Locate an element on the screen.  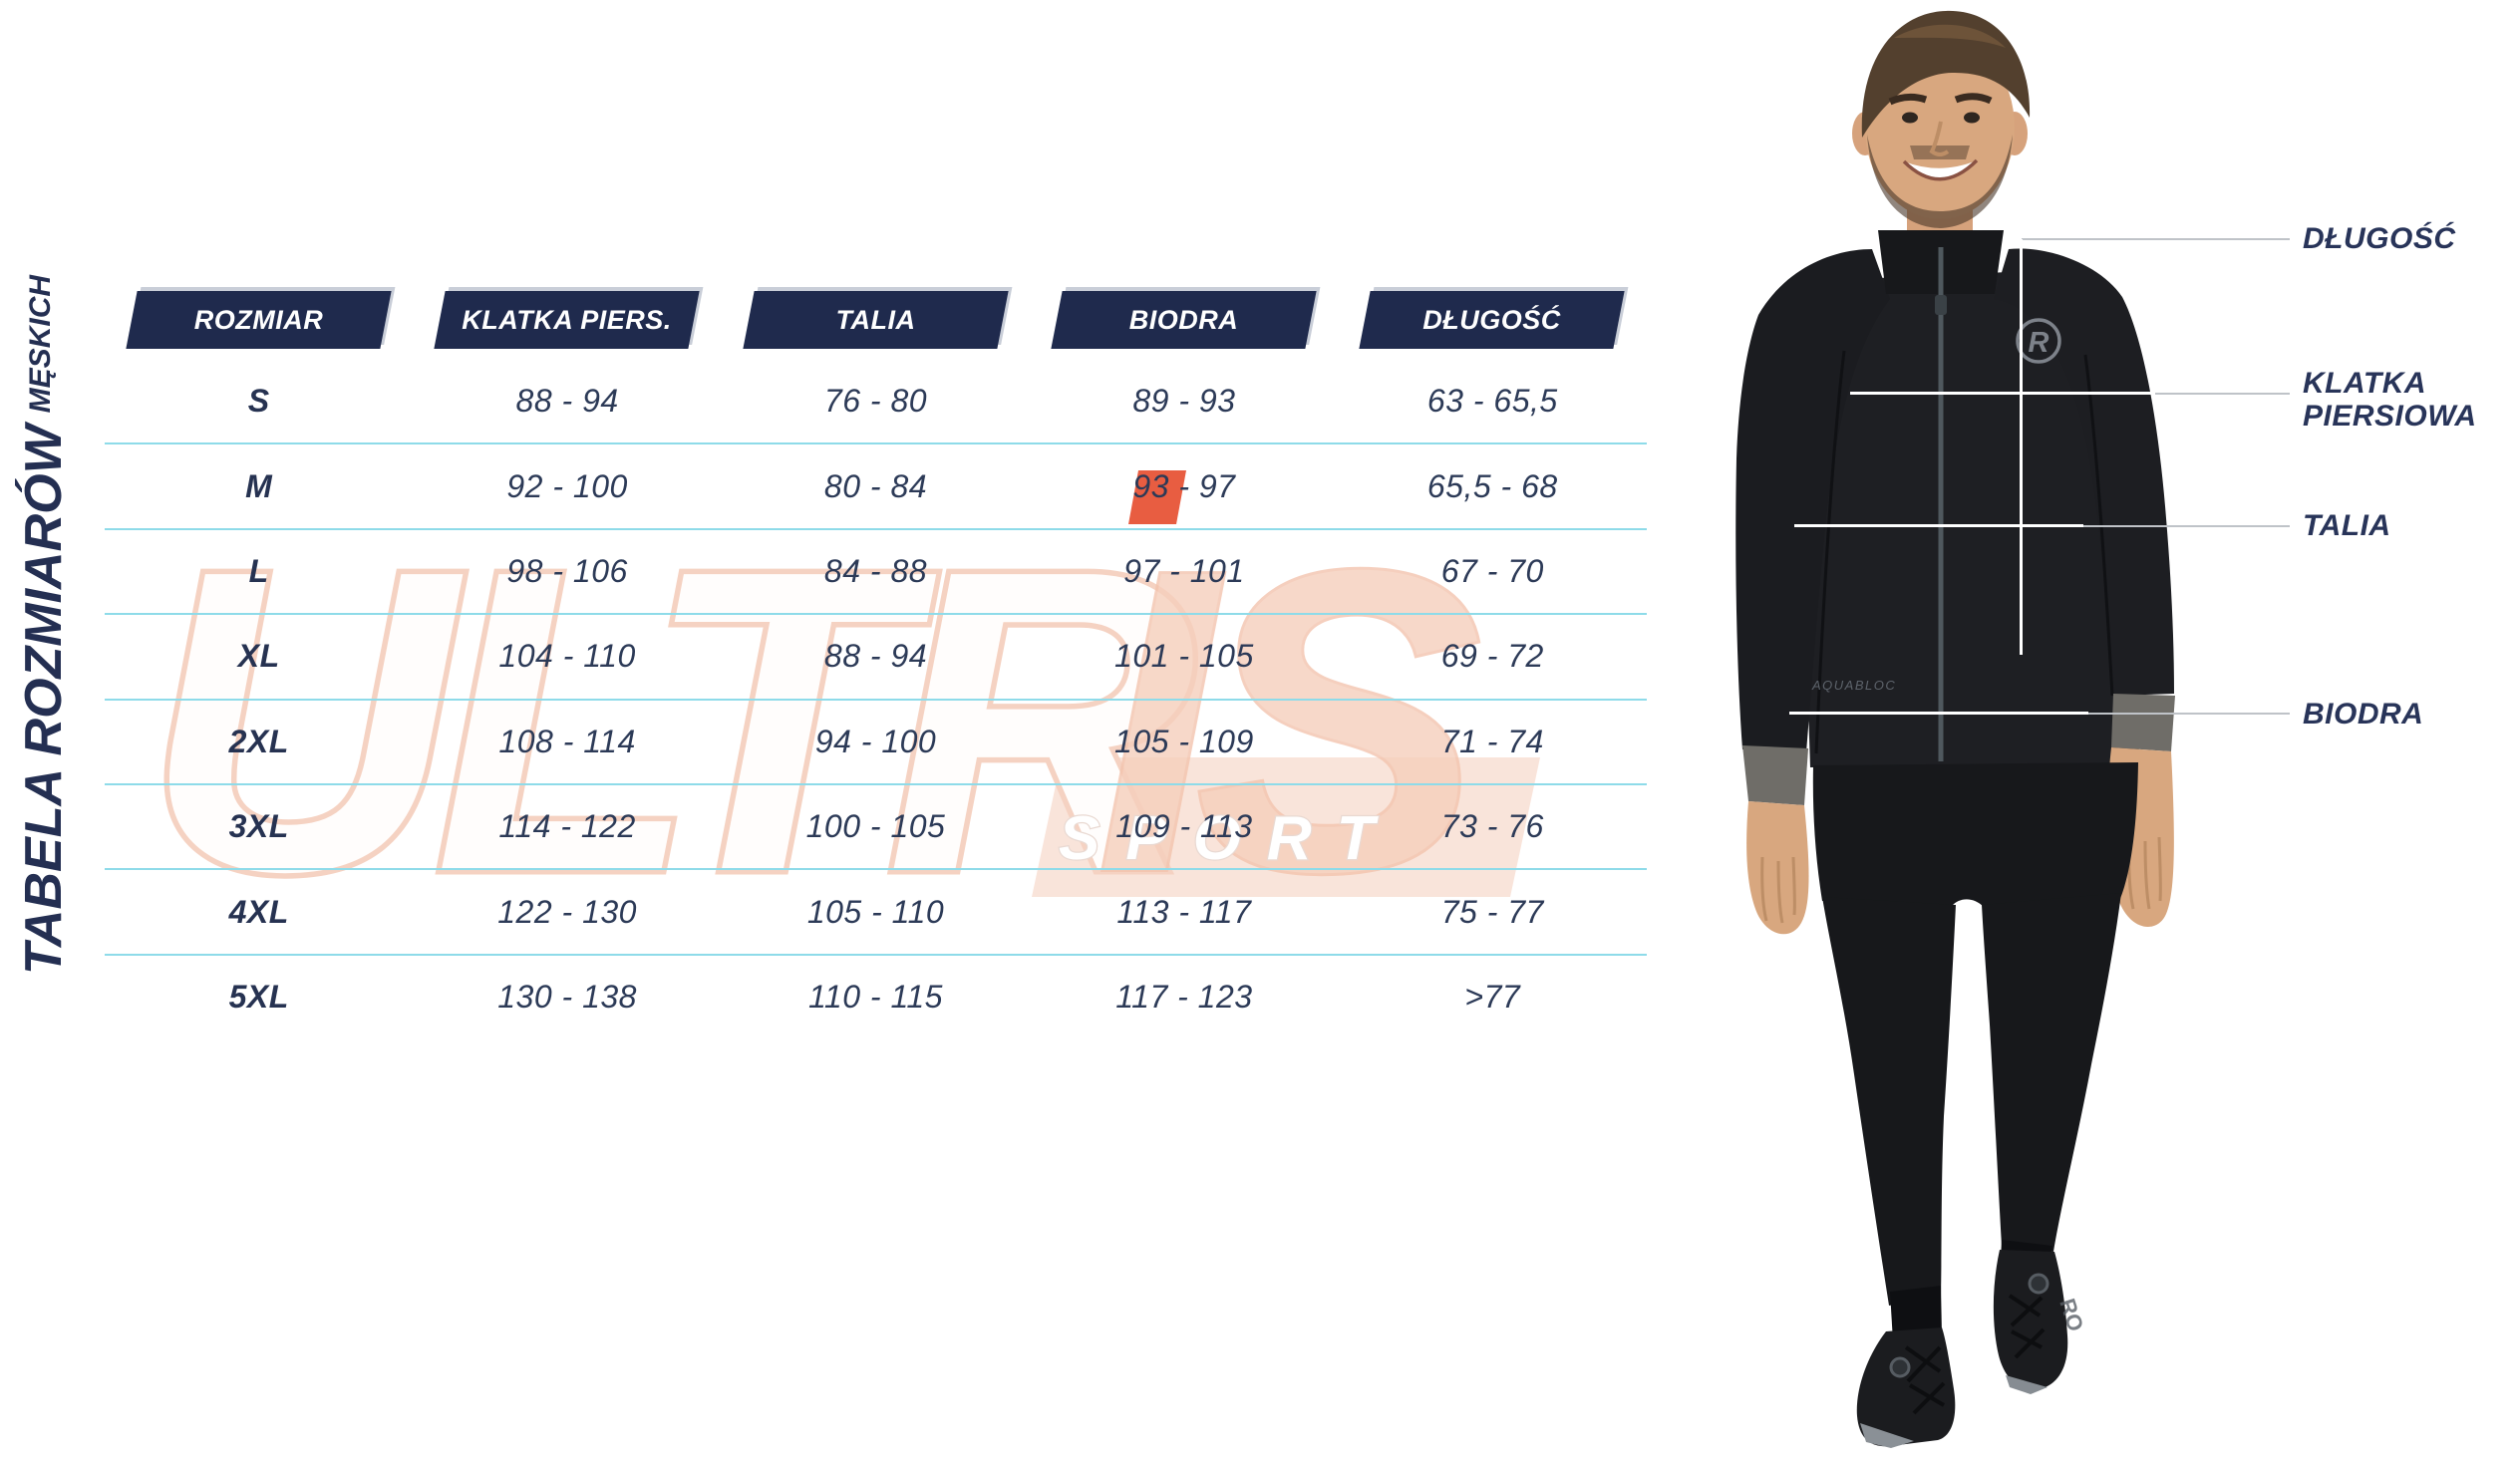
measure-line-waist is located at coordinates (1938, 525).